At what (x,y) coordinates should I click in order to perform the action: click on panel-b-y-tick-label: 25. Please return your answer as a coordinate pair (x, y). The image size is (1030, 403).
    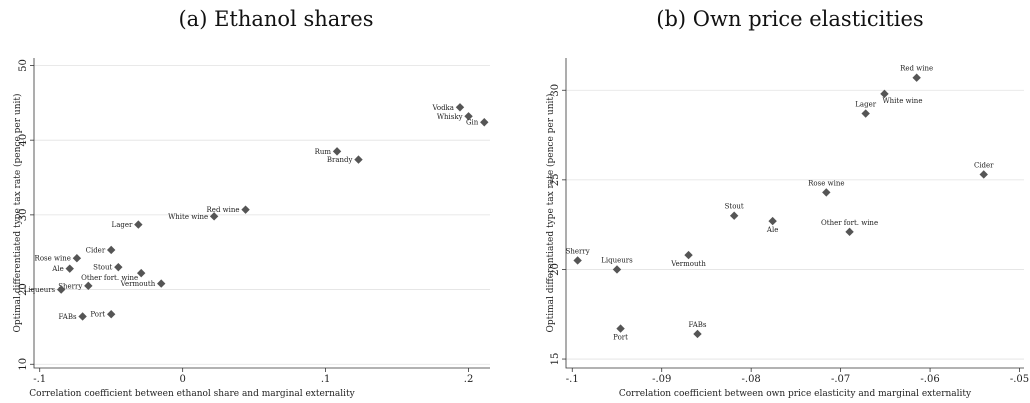
    Looking at the image, I should click on (555, 179).